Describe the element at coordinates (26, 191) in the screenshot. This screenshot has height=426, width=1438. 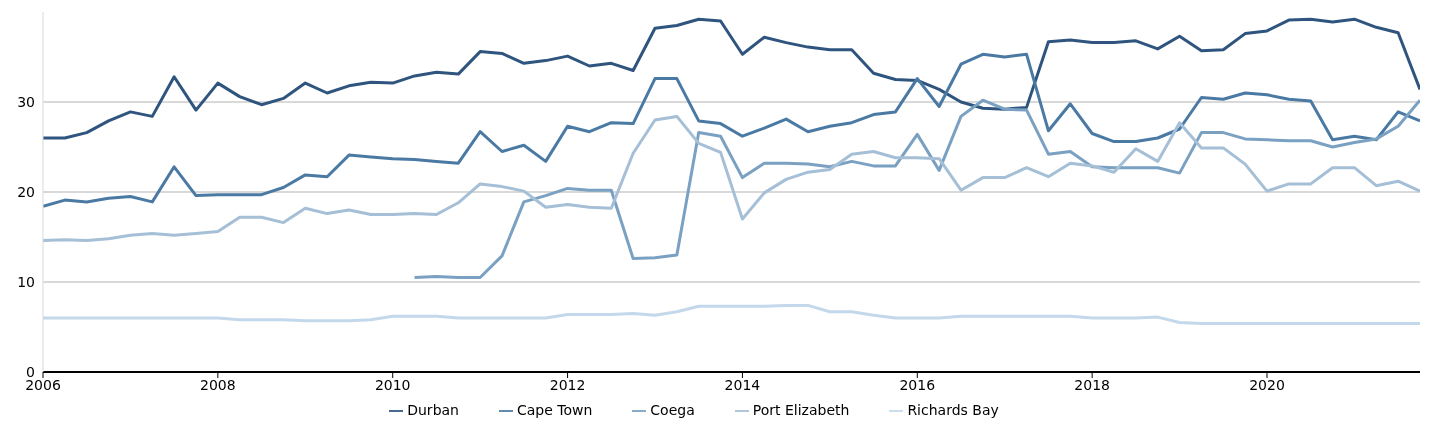
I see `y-tick-label: 20` at that location.